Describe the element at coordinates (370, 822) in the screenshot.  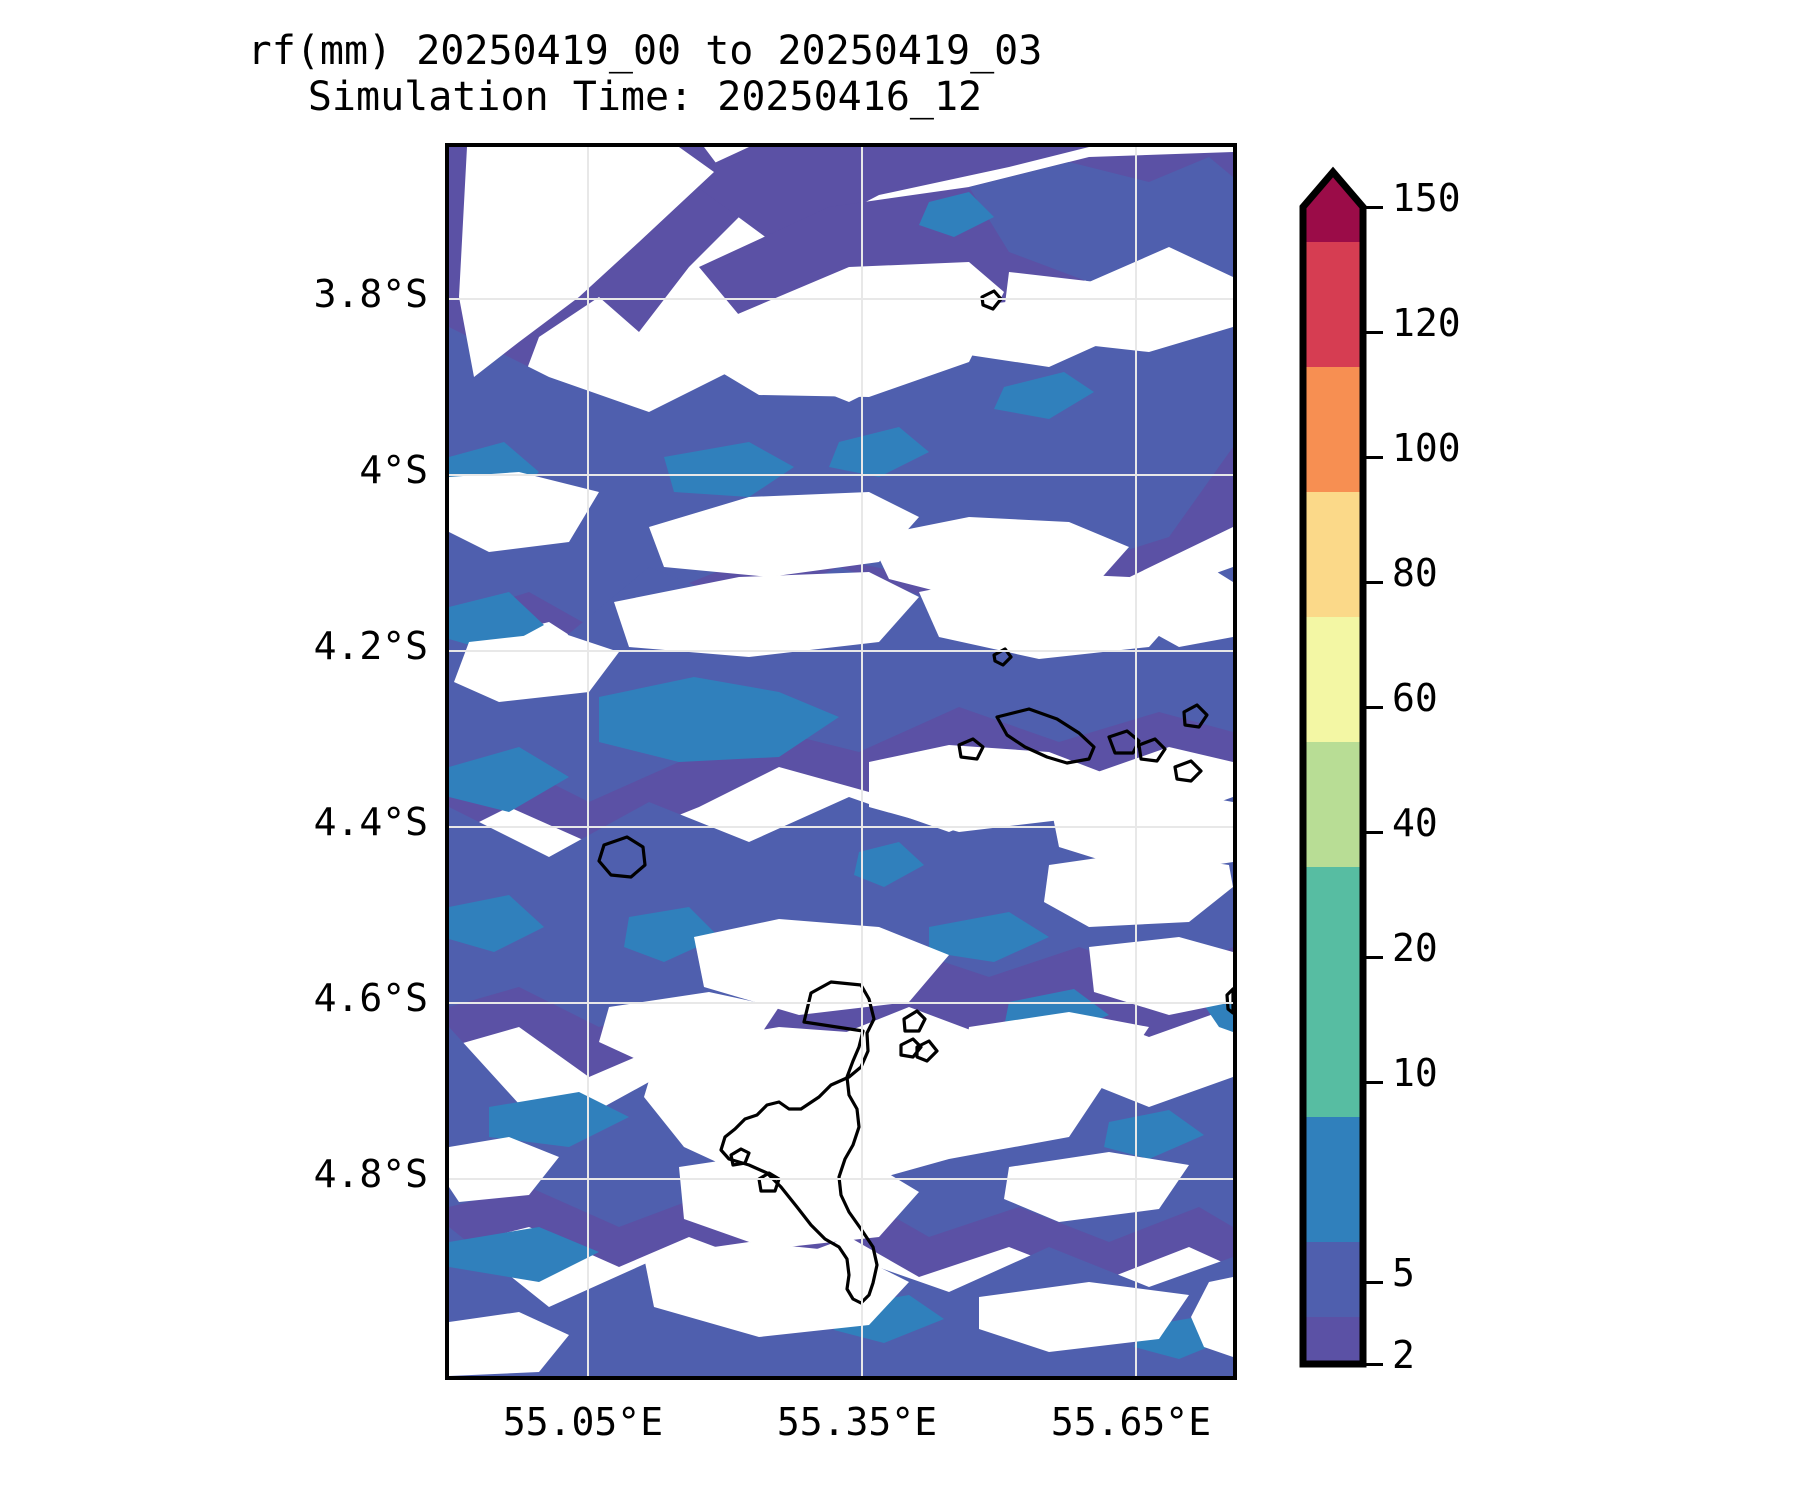
I see `y-axis-tick-label-3: 4.4°S` at that location.